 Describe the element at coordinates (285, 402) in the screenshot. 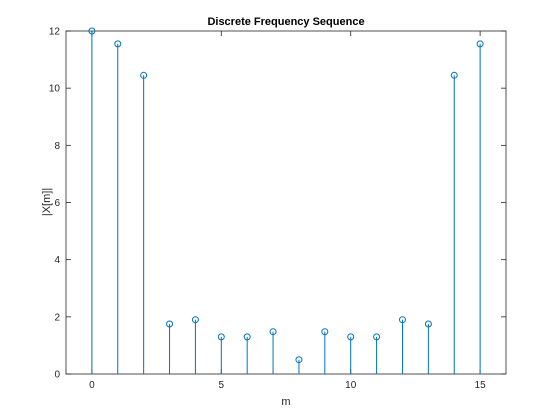

I see `x-axis-label: m` at that location.